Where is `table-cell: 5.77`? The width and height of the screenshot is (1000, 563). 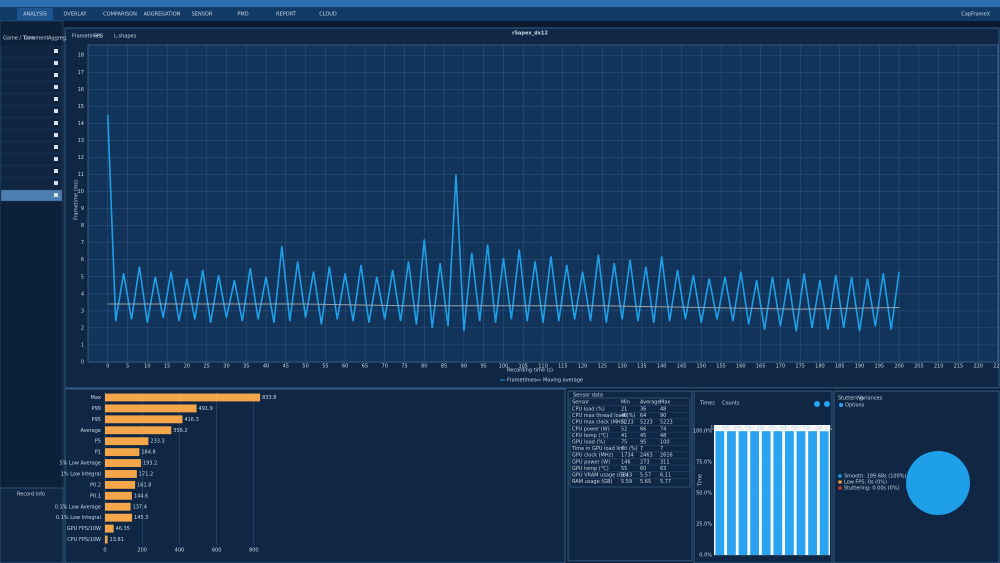 table-cell: 5.77 is located at coordinates (665, 482).